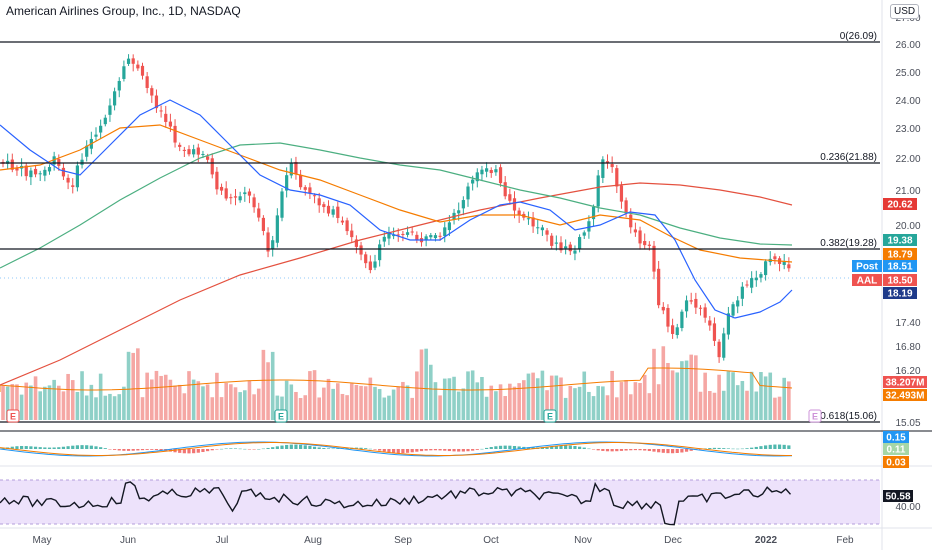 Image resolution: width=932 pixels, height=550 pixels. I want to click on currency-button: USD, so click(905, 11).